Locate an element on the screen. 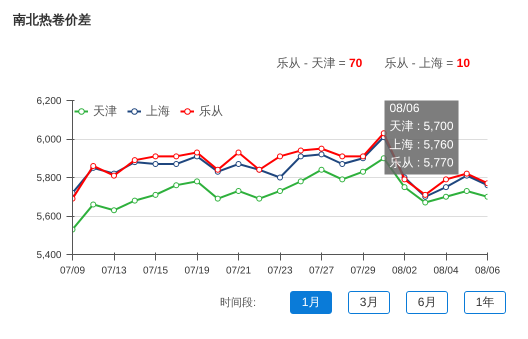 The height and width of the screenshot is (339, 528). text: 乐从 - 天津 = 70 is located at coordinates (319, 63).